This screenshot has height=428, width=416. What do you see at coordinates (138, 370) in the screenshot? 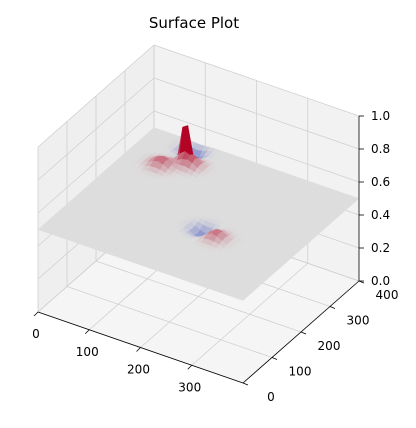
I see `x-tick-label: 200` at bounding box center [138, 370].